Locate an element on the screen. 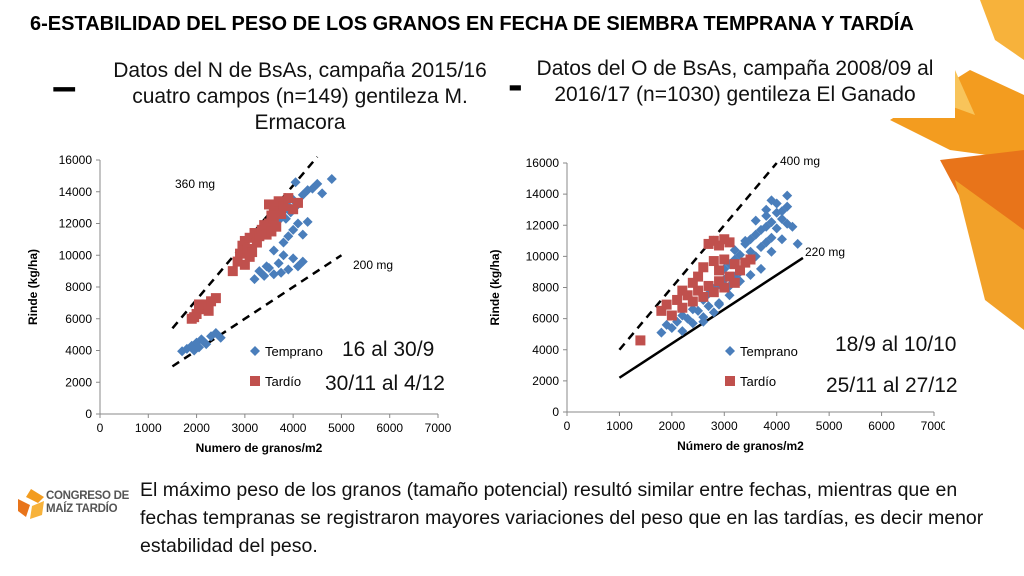  right-chart-y-tick-label: 6000 is located at coordinates (545, 319).